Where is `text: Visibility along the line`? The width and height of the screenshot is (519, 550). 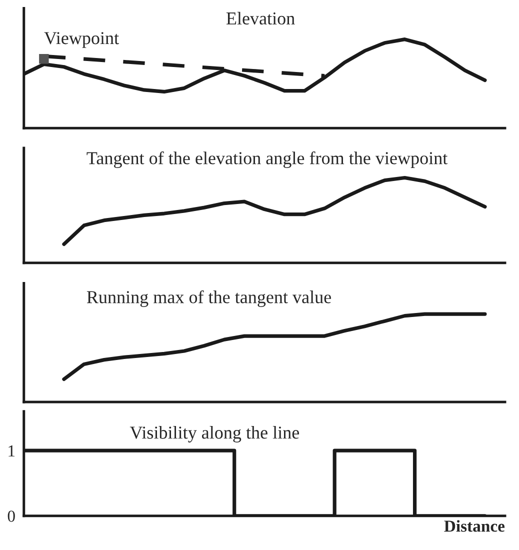
text: Visibility along the line is located at coordinates (215, 434).